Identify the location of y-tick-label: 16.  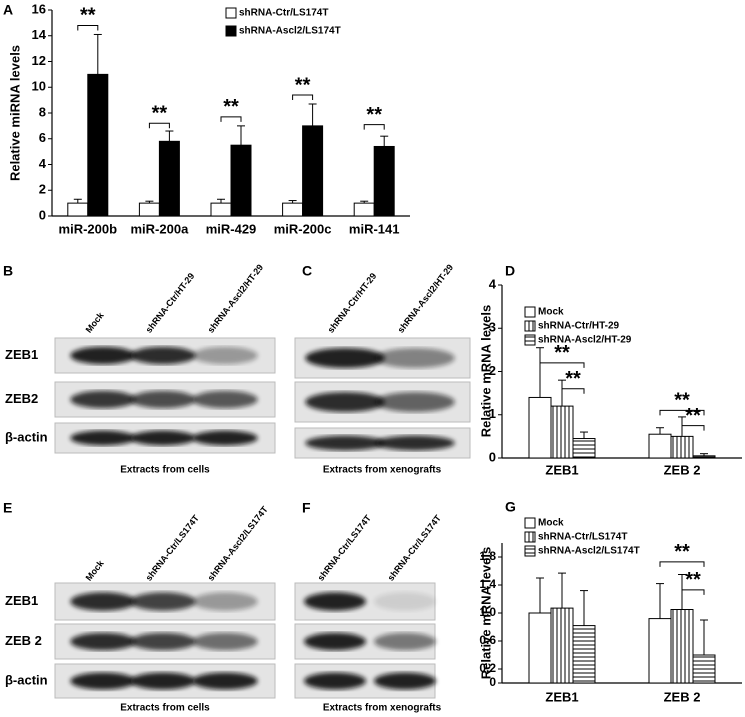
(39, 8).